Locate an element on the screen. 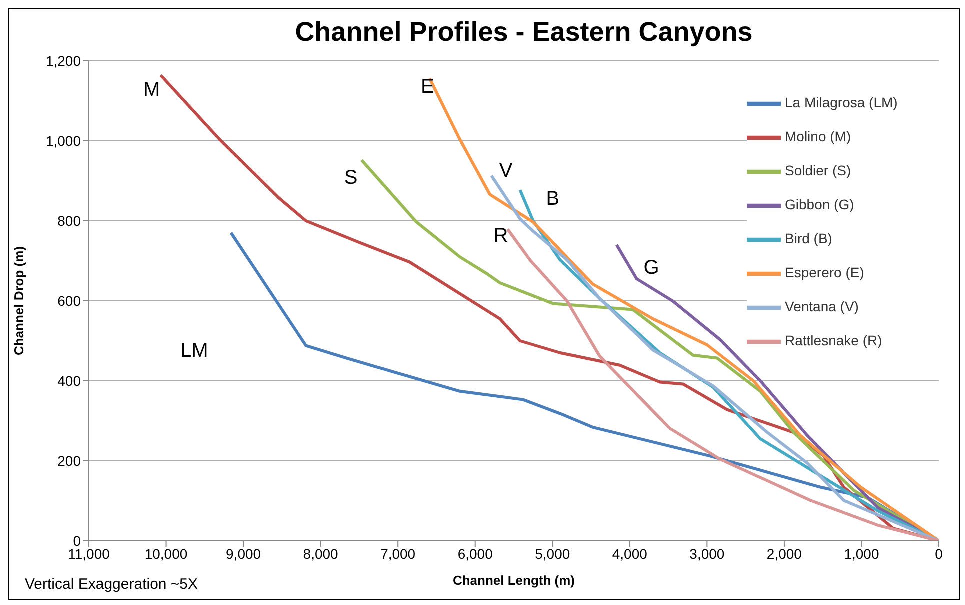 This screenshot has width=965, height=605. annotation: V is located at coordinates (506, 172).